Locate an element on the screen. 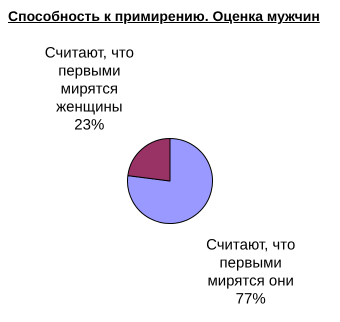 The image size is (340, 322). slice-label: Считают, что первыми мирятся они is located at coordinates (251, 263).